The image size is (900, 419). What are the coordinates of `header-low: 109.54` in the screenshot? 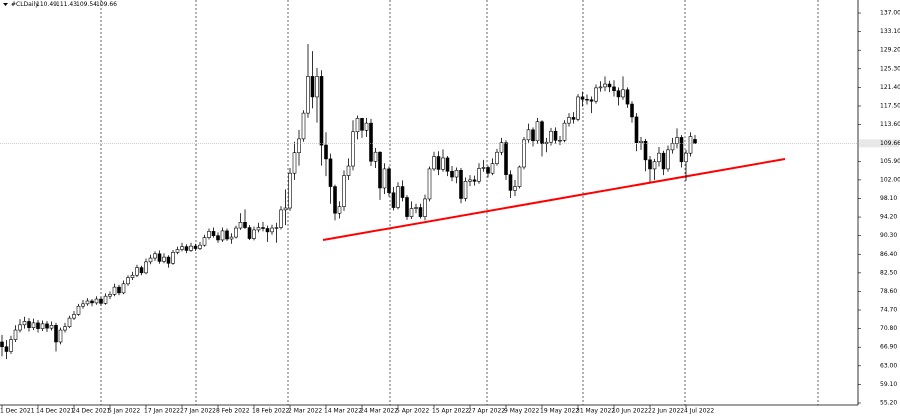 It's located at (86, 4).